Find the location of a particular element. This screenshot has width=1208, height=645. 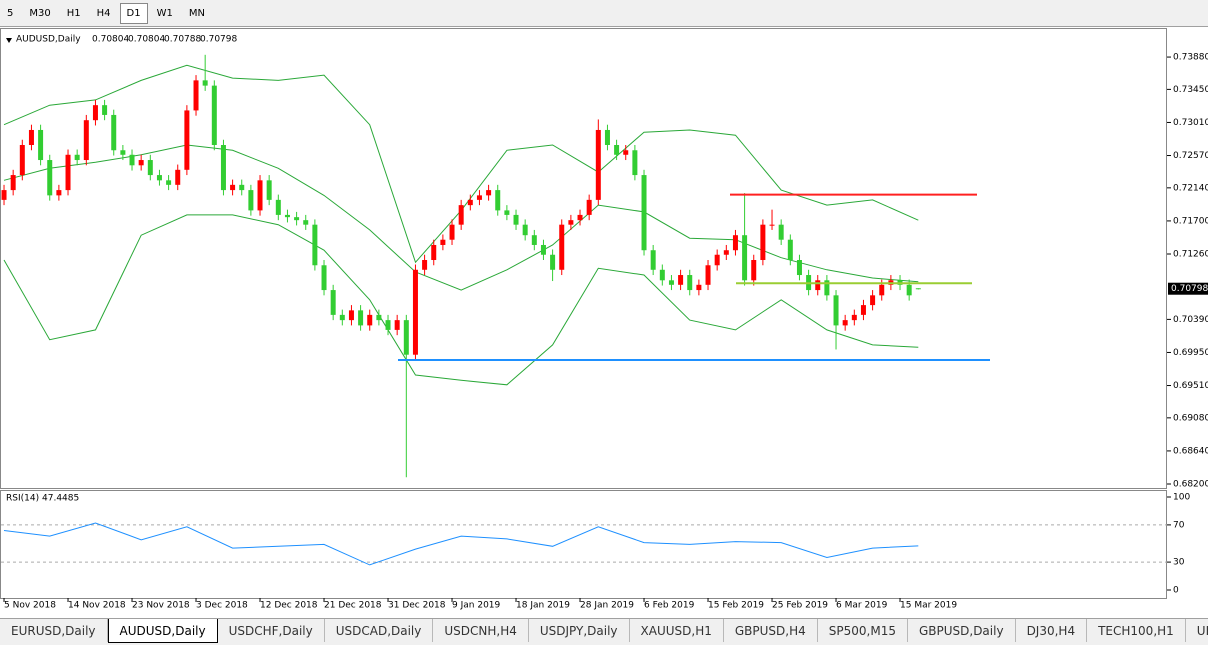

chart-tab: AUDUSD,Daily is located at coordinates (162, 631).